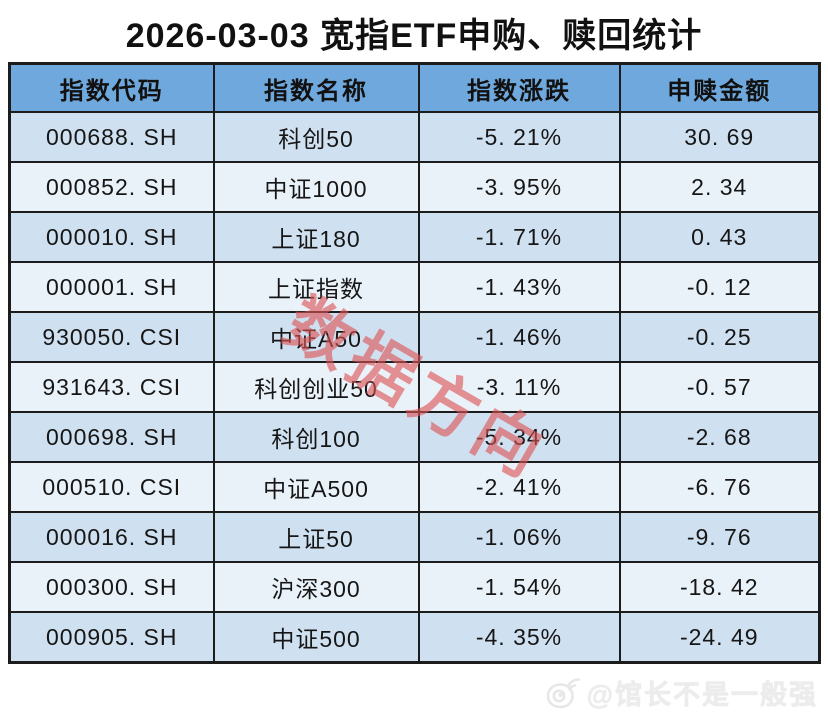 This screenshot has height=715, width=828. I want to click on table-row: 000016. SH 上证50 -1. 06% -9. 76, so click(414, 537).